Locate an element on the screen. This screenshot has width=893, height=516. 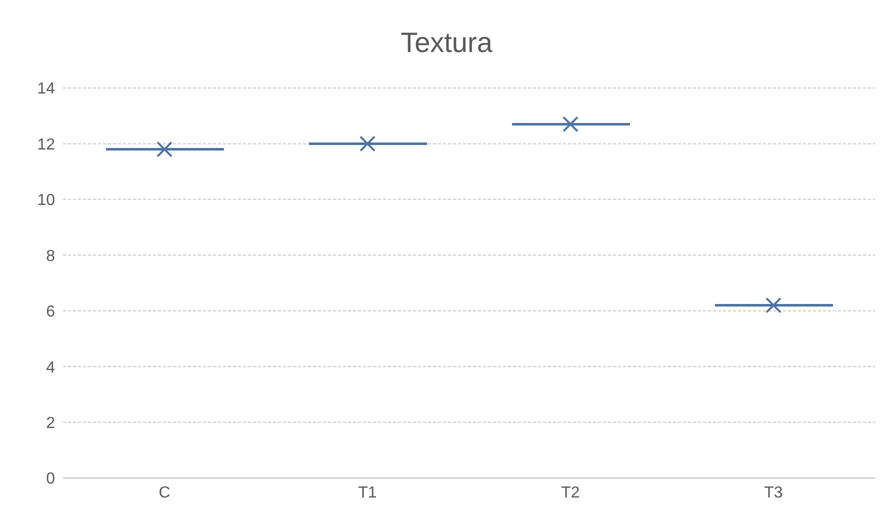
y-tick-label: 0 is located at coordinates (51, 479).